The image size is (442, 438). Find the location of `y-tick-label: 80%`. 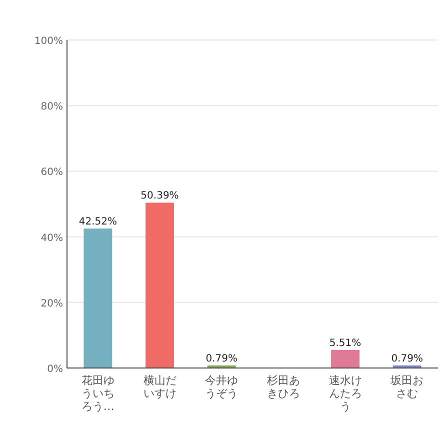

y-tick-label: 80% is located at coordinates (51, 107).